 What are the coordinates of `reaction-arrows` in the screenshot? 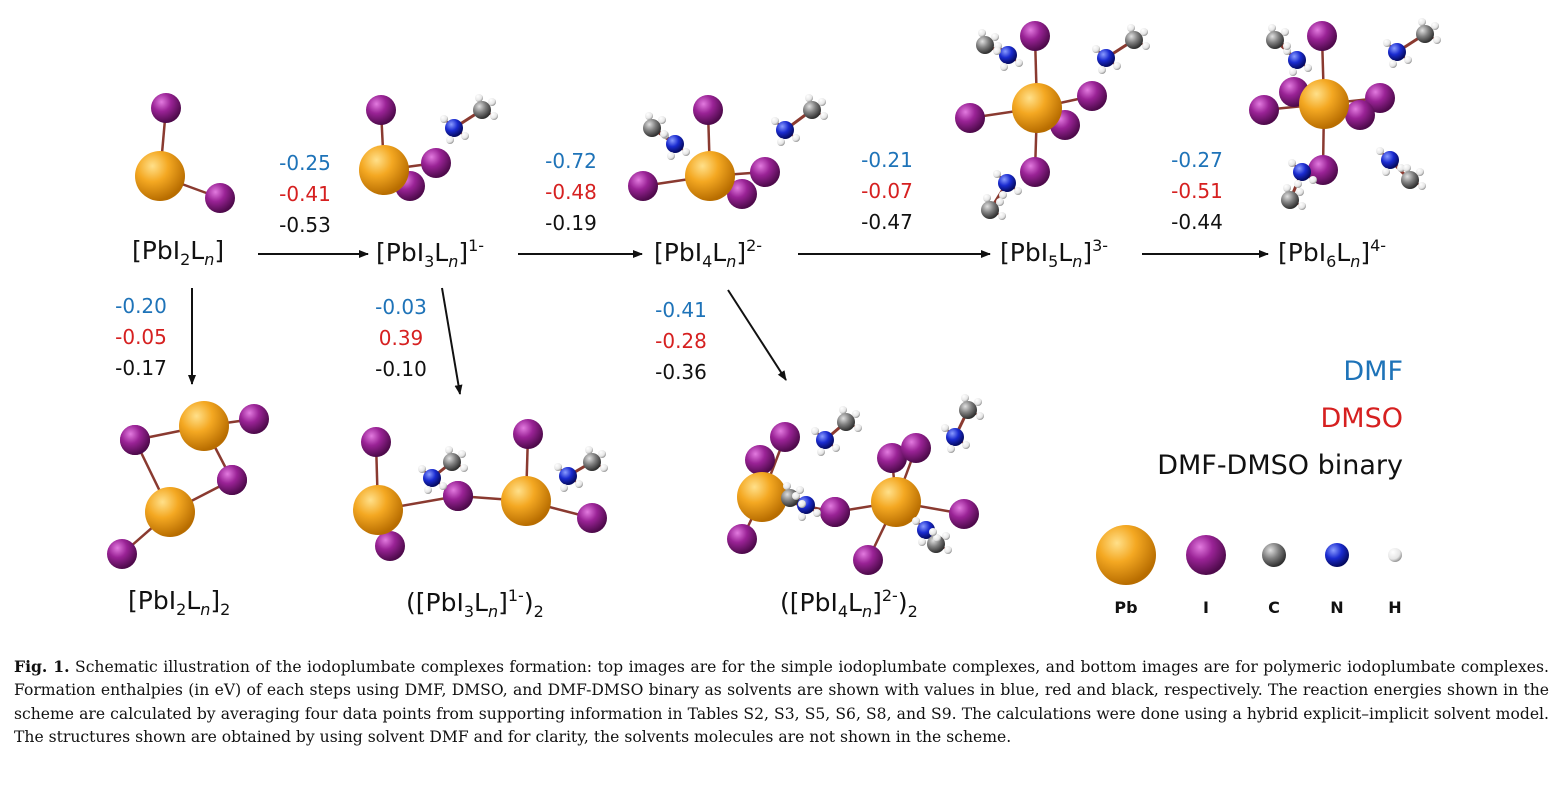 It's located at (728, 322).